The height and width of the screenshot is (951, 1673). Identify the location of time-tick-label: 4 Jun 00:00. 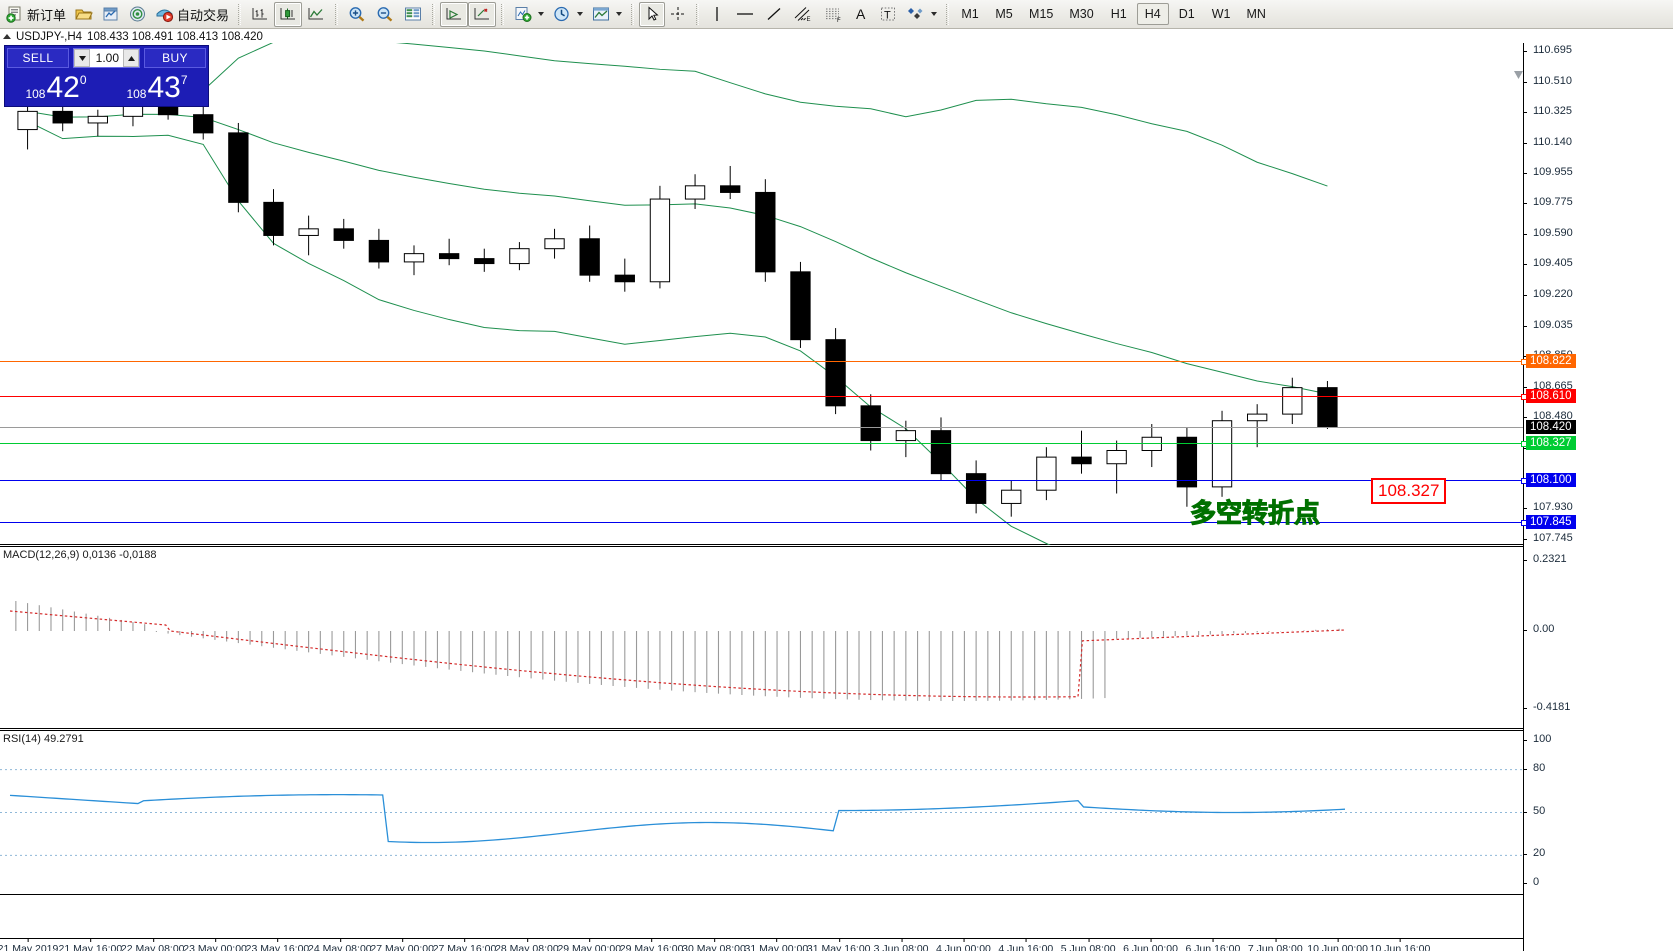
(963, 944).